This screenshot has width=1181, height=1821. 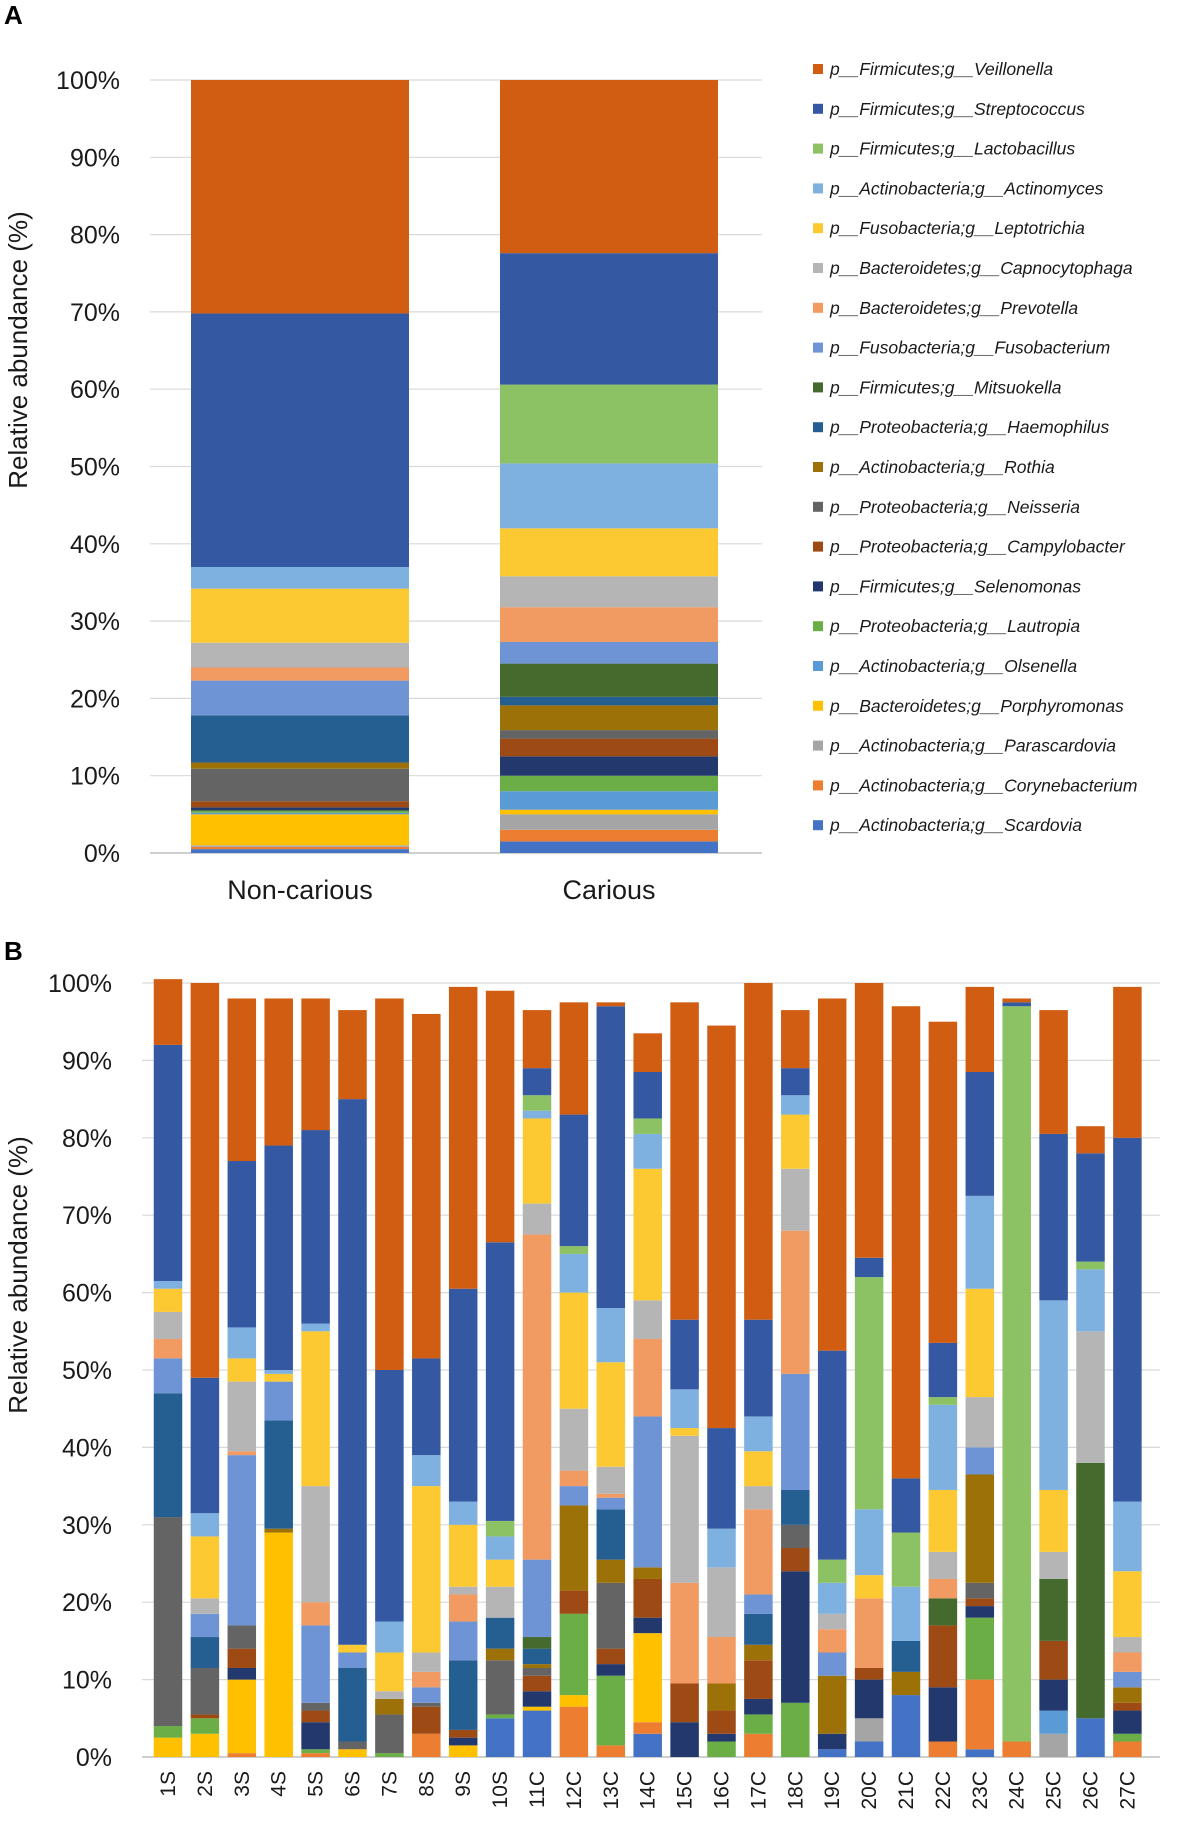 I want to click on panel-b-x-tick-label: 11C, so click(x=537, y=1789).